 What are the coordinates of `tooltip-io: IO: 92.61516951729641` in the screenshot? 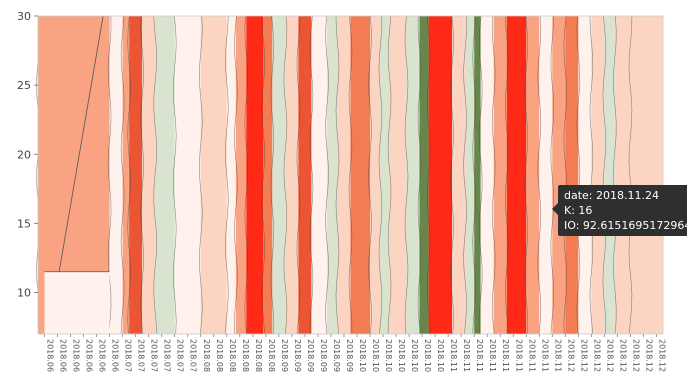 It's located at (625, 225).